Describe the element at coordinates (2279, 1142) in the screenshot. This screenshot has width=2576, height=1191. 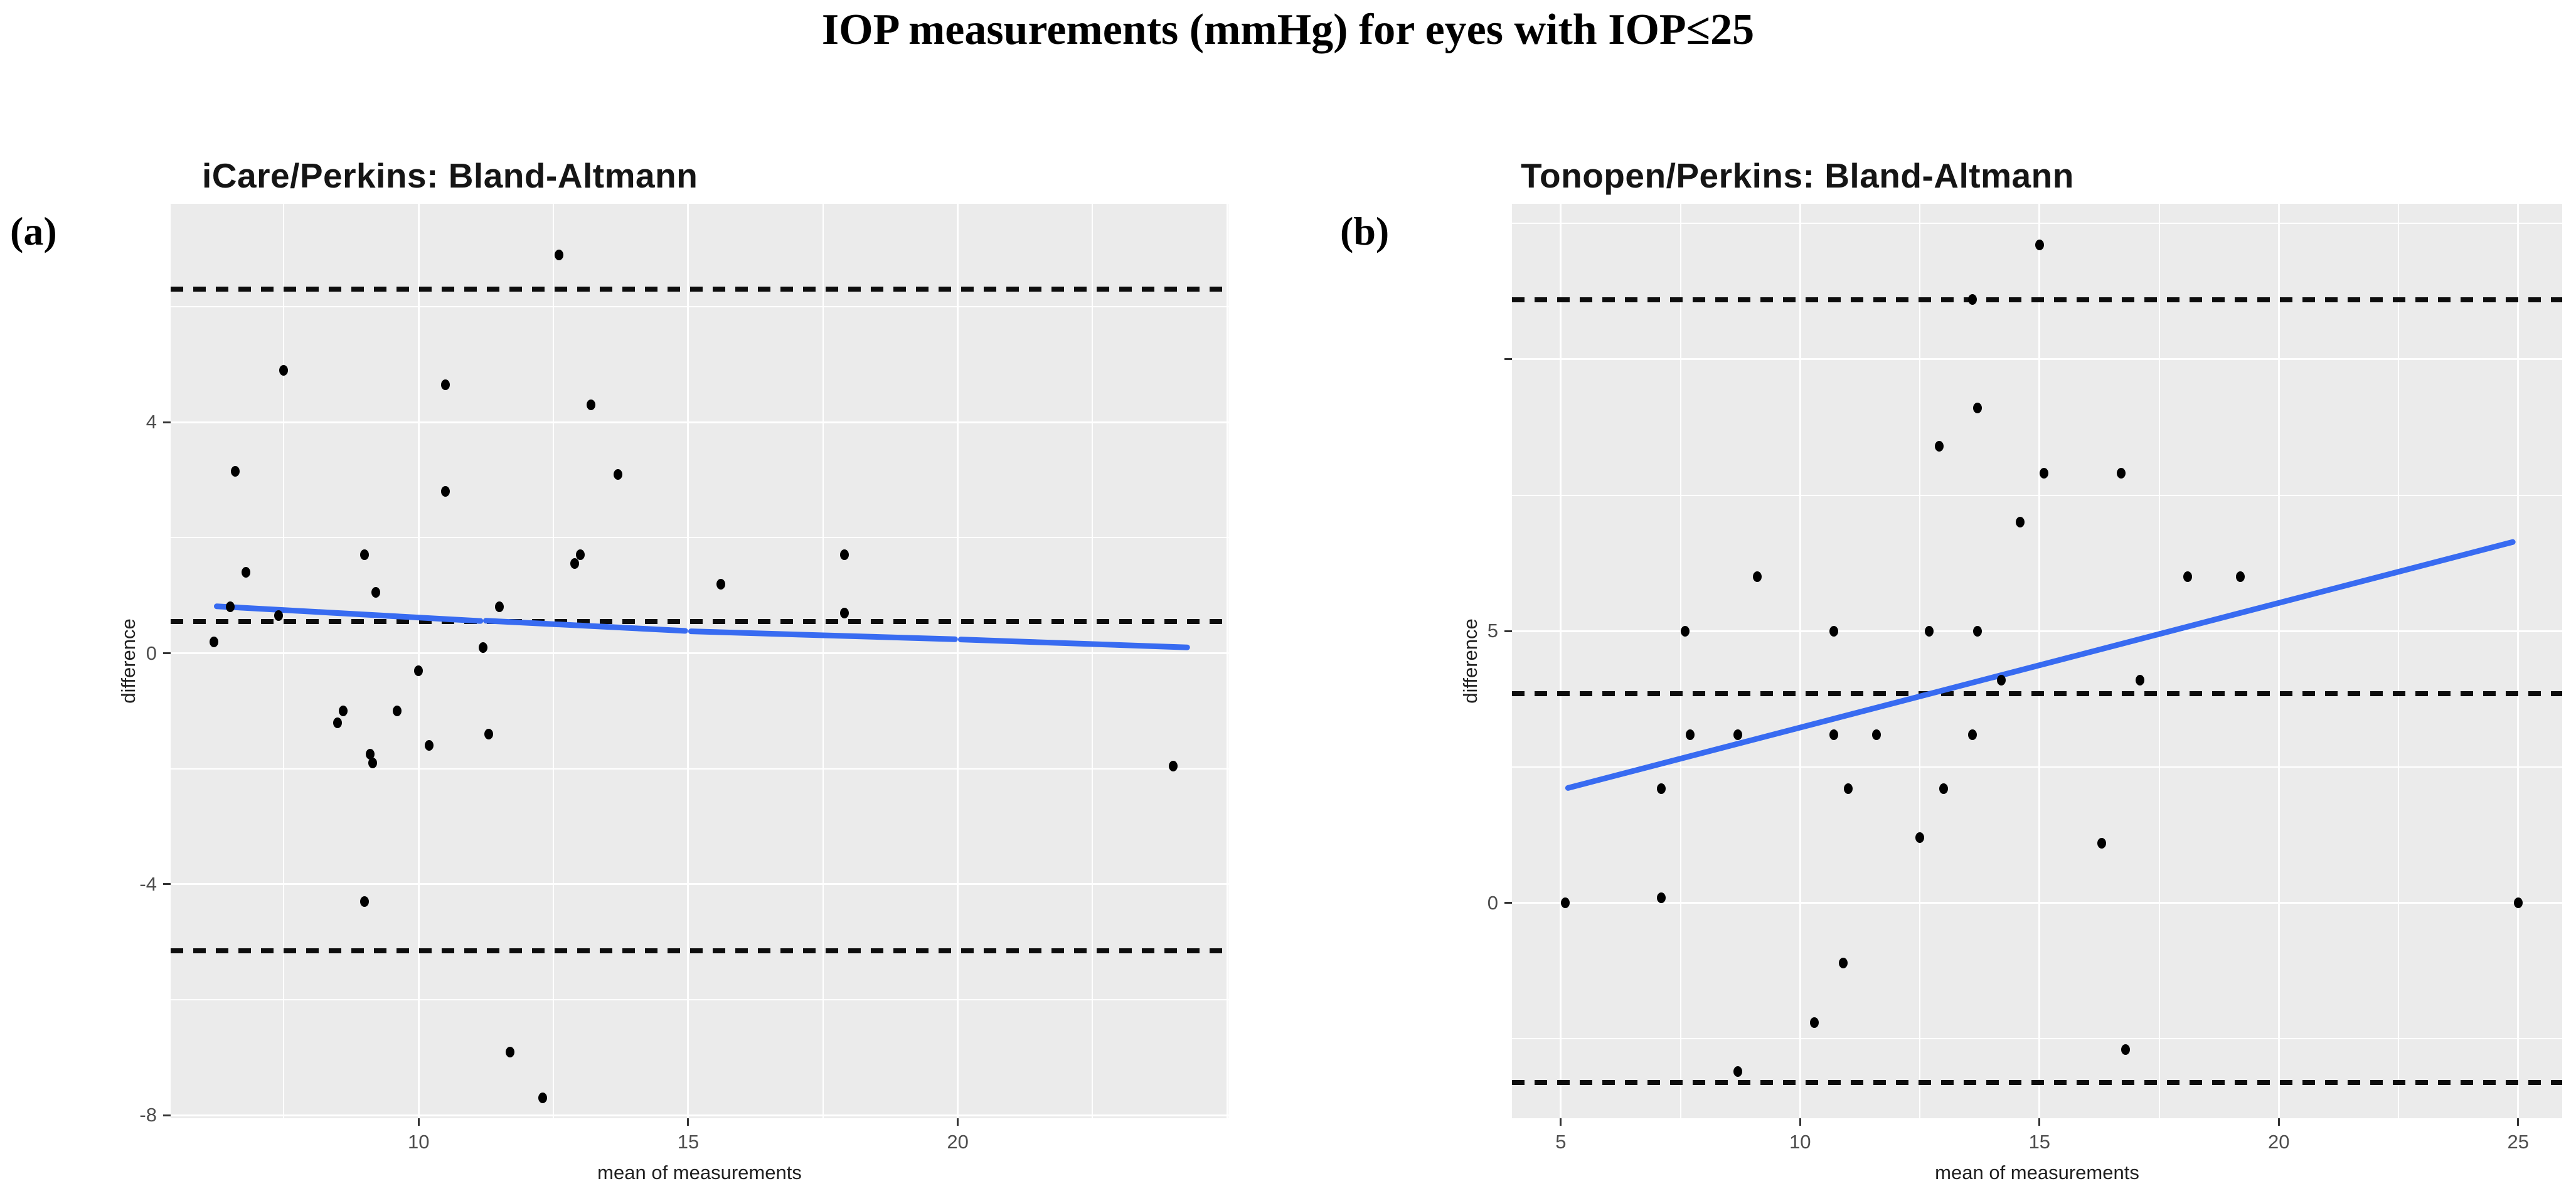
I see `x-tick-label: 20` at that location.